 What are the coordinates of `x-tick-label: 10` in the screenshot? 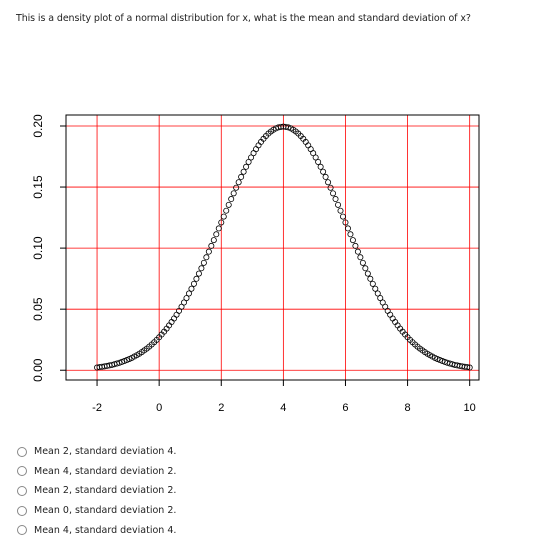 It's located at (470, 408).